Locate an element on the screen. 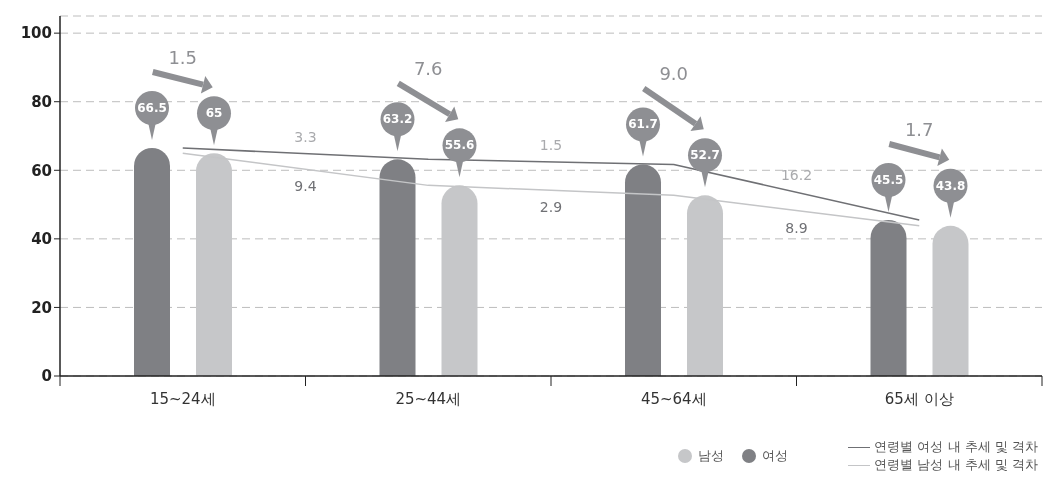 The image size is (1054, 487). annotation: 1.7 is located at coordinates (919, 129).